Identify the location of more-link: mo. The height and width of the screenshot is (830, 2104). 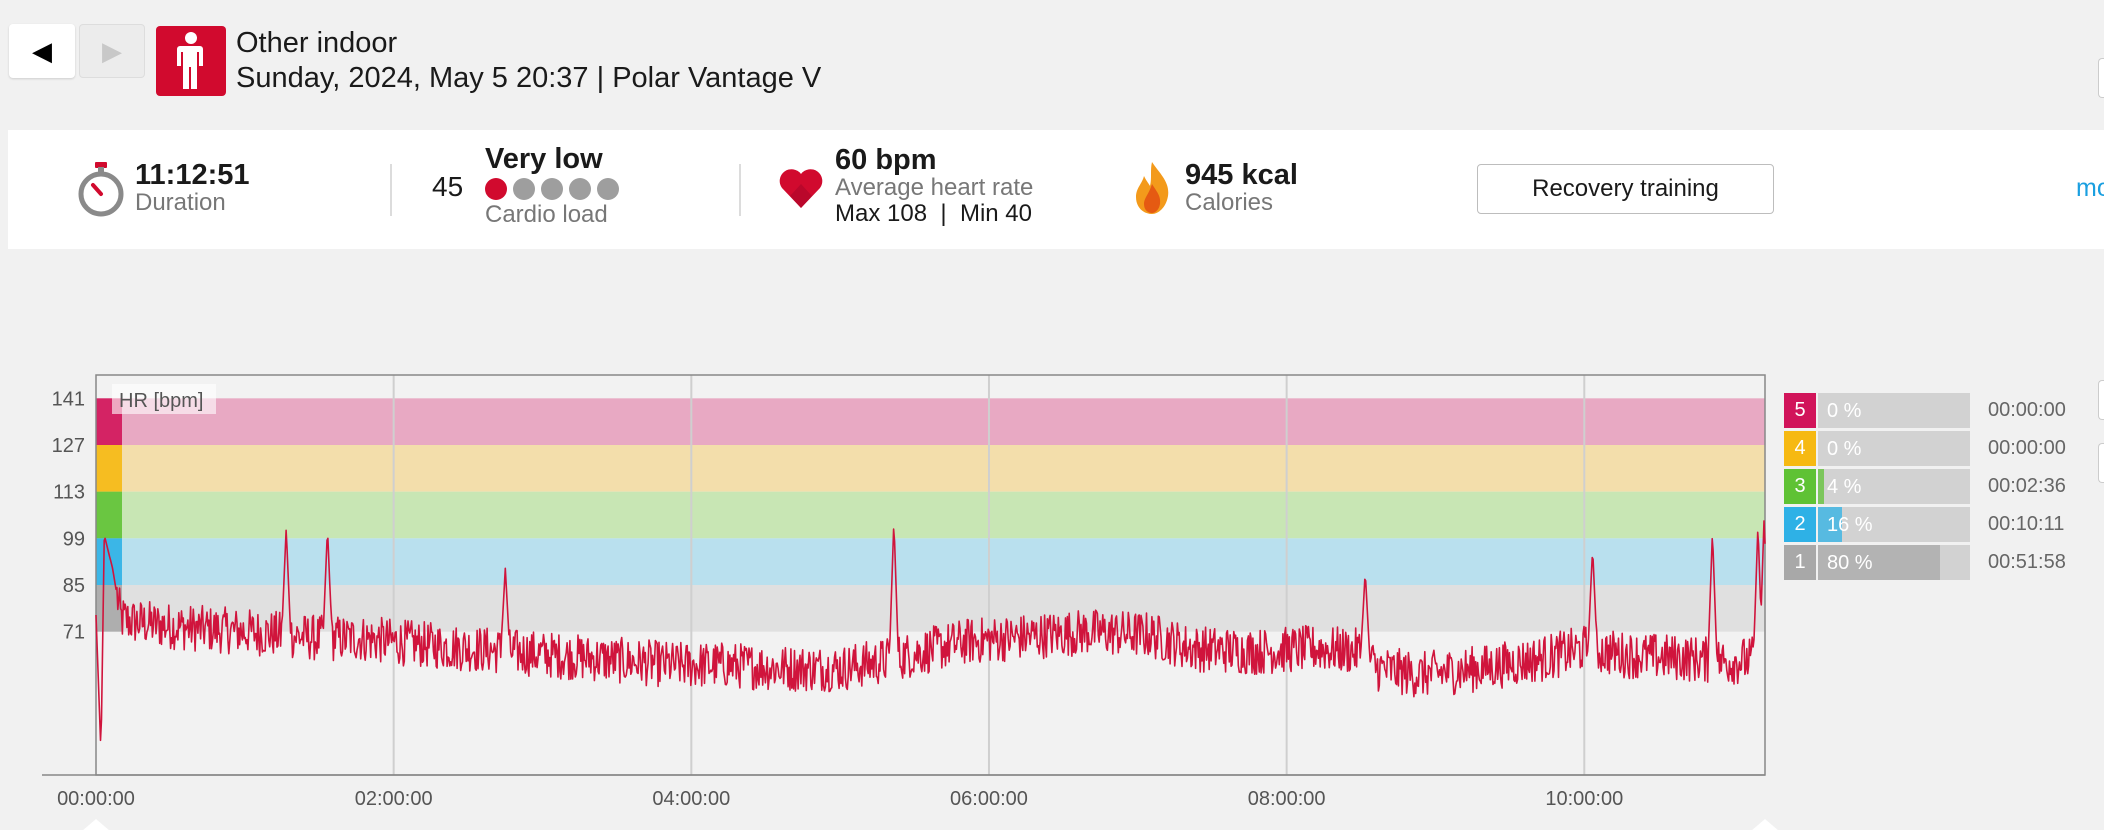
(2090, 188).